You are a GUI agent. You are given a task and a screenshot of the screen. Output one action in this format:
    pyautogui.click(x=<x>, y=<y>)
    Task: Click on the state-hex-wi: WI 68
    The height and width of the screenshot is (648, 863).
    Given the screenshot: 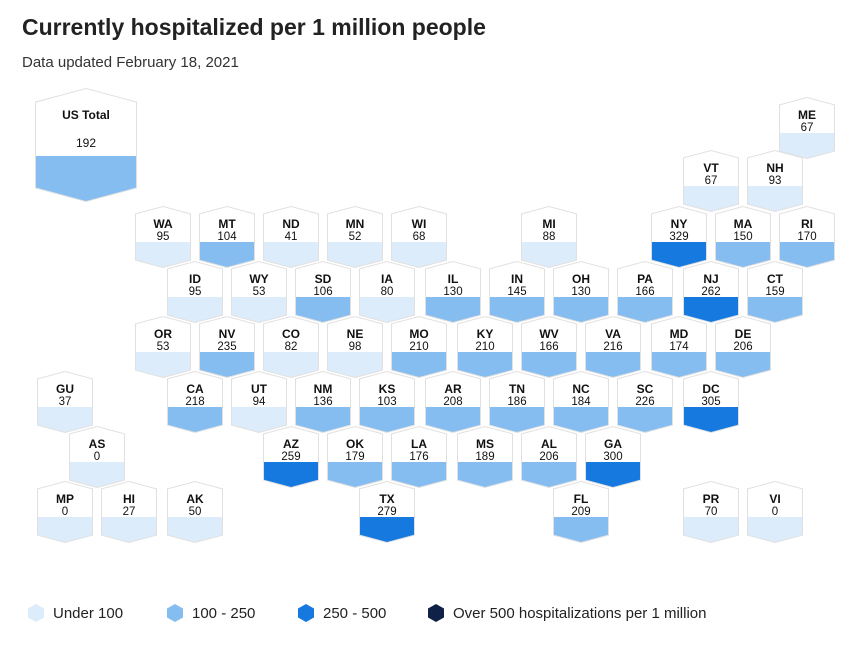 What is the action you would take?
    pyautogui.click(x=419, y=237)
    